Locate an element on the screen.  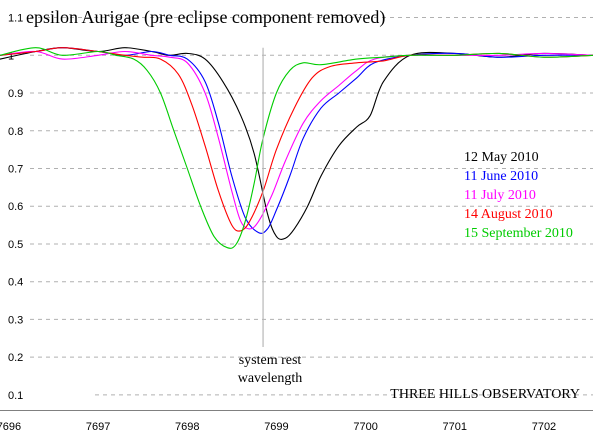
legend-entry: 15 September 2010 is located at coordinates (518, 233).